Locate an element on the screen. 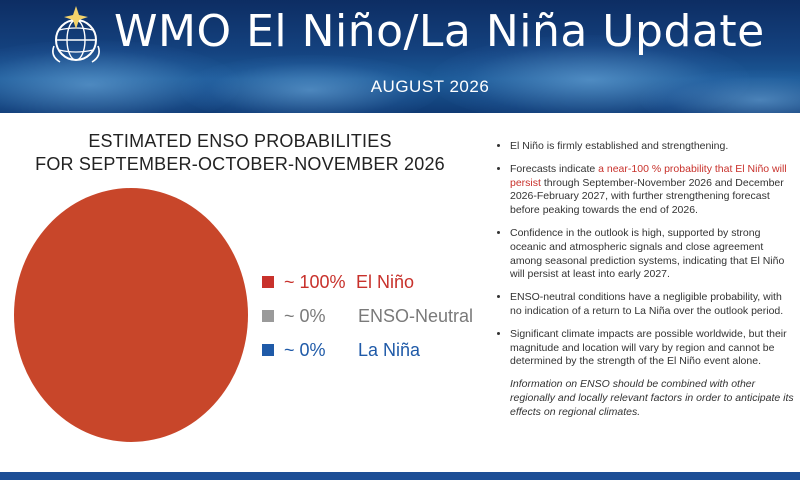 The image size is (800, 480). legend-item-el-ni-o: ~ 100% El Niño is located at coordinates (338, 282).